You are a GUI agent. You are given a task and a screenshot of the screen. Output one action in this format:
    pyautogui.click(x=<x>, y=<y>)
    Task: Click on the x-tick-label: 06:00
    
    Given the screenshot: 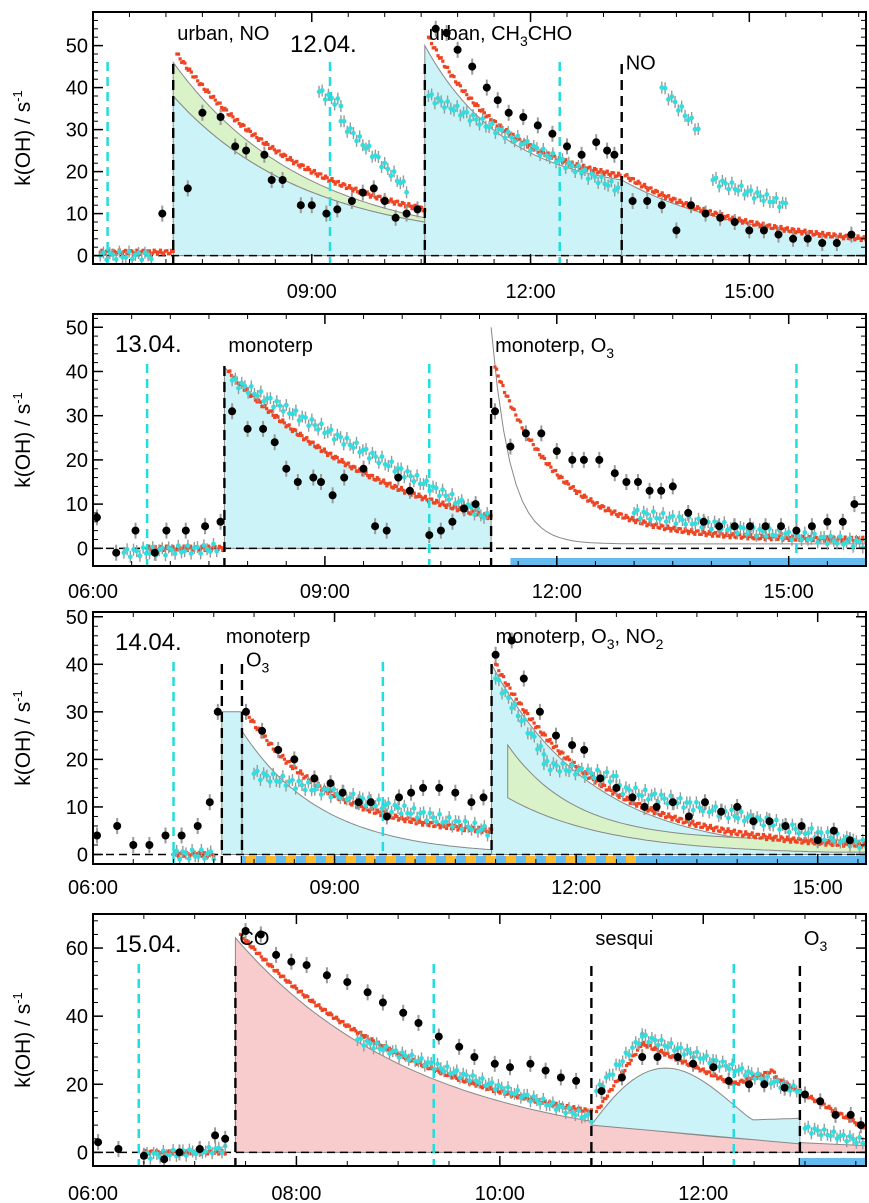 What is the action you would take?
    pyautogui.click(x=93, y=888)
    